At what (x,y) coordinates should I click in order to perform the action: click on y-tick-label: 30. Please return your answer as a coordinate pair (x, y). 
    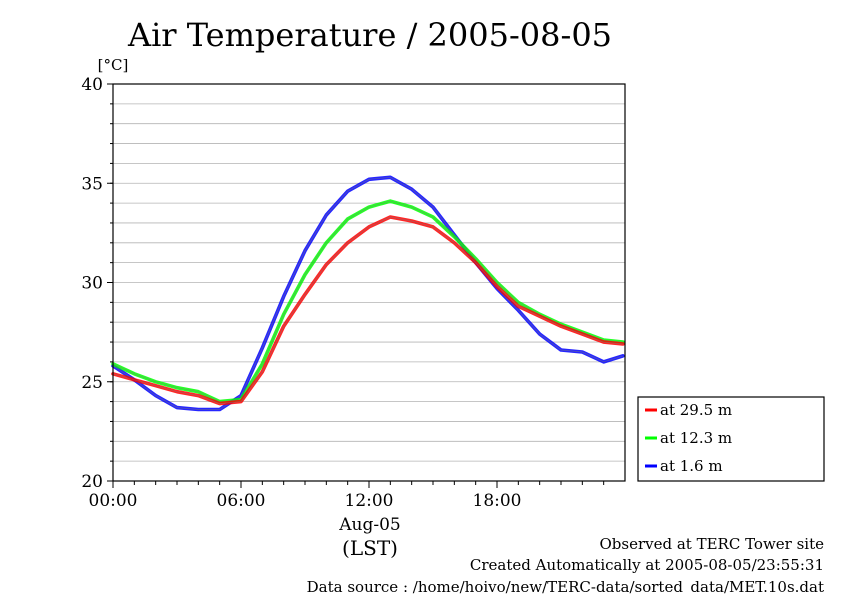
    Looking at the image, I should click on (92, 284).